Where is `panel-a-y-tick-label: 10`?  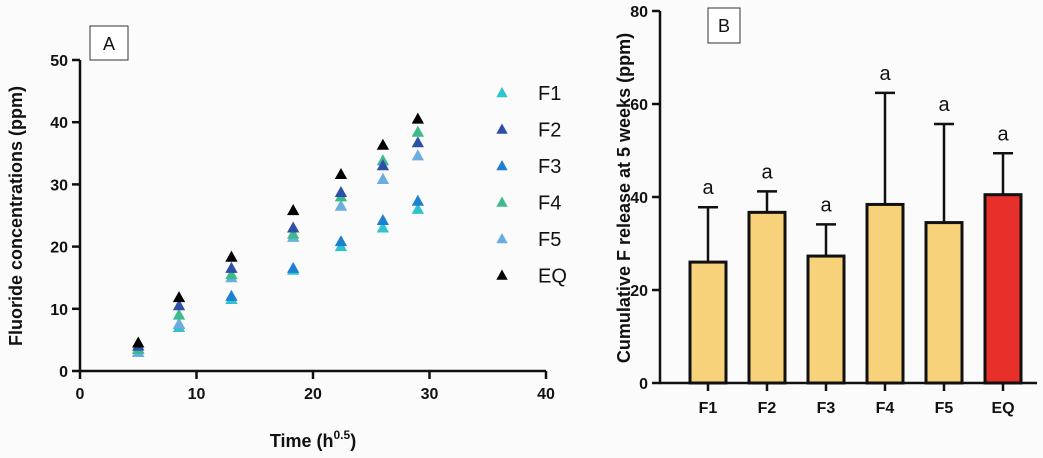 panel-a-y-tick-label: 10 is located at coordinates (59, 310).